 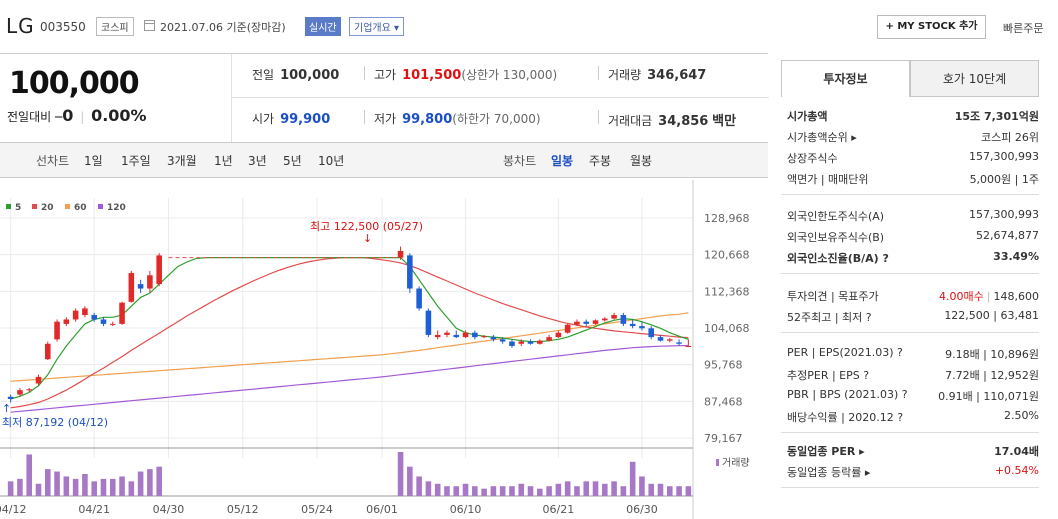 I want to click on y-tick-label: 79,167, so click(x=723, y=438).